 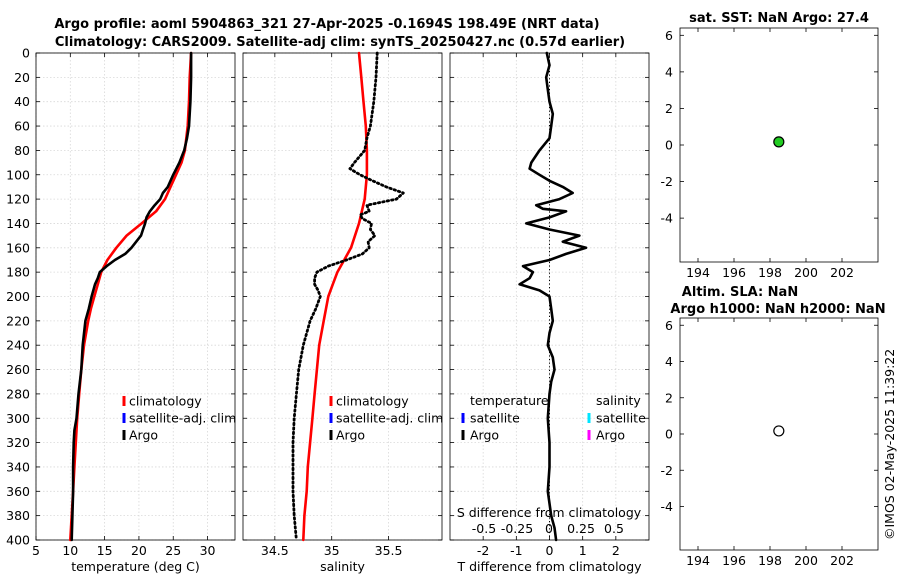 What do you see at coordinates (18, 393) in the screenshot?
I see `y-tick-label: 280` at bounding box center [18, 393].